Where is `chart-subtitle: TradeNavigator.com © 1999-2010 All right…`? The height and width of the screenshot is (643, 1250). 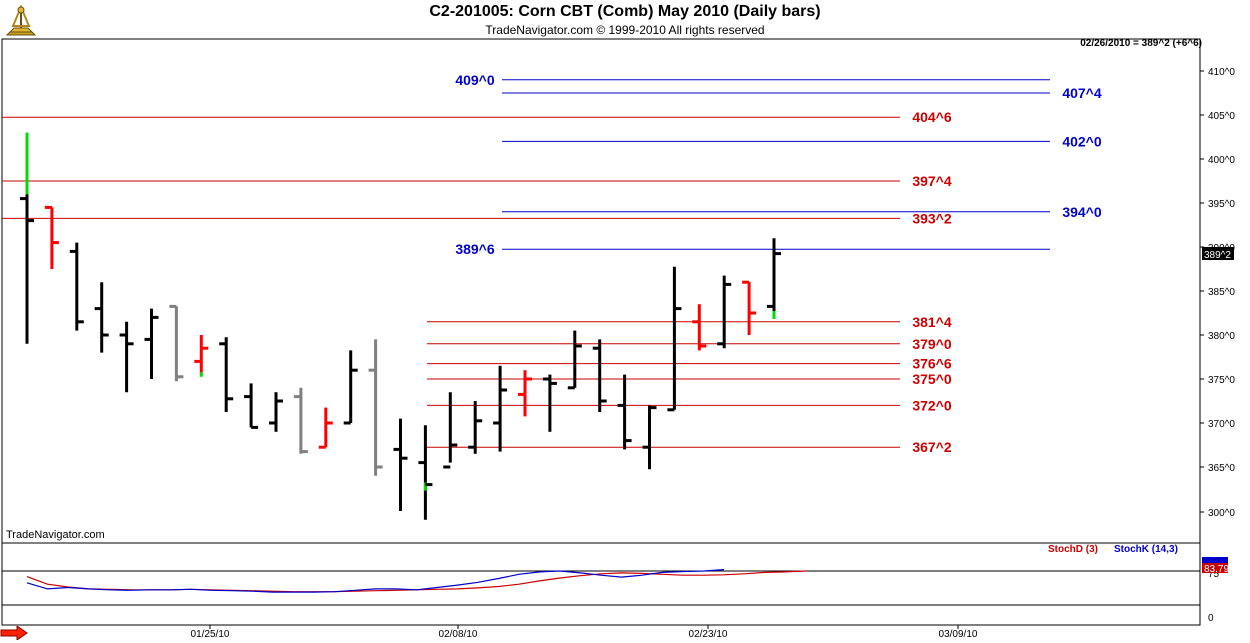 chart-subtitle: TradeNavigator.com © 1999-2010 All right… is located at coordinates (625, 30).